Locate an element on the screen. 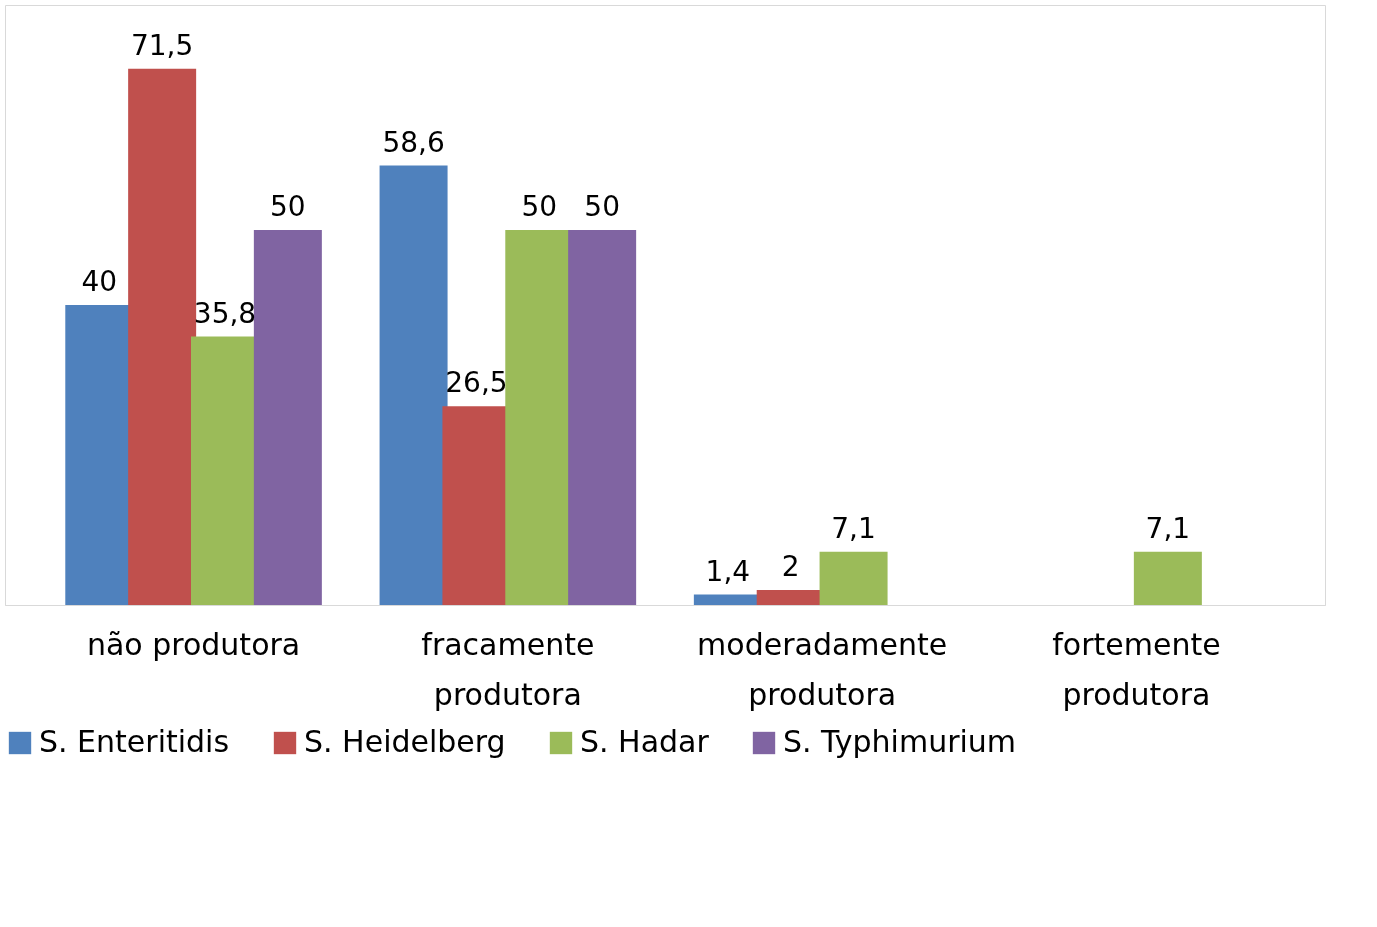 The height and width of the screenshot is (927, 1377). data-label: 26,5 is located at coordinates (476, 383).